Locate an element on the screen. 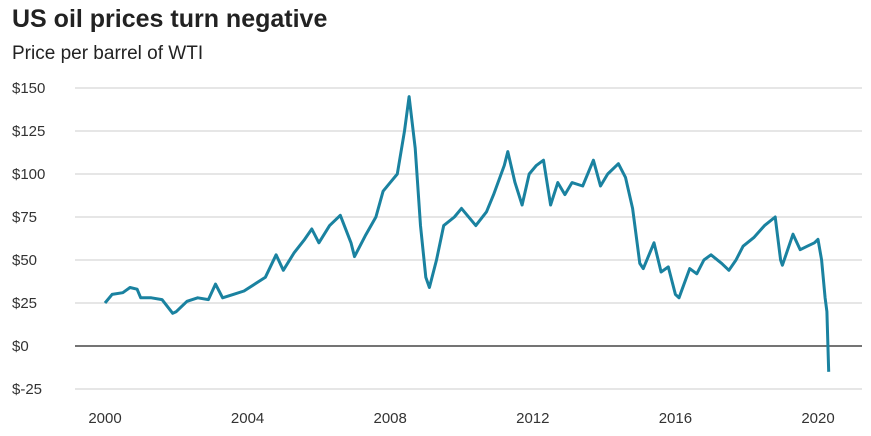  x-tick-label: 2008 is located at coordinates (390, 418).